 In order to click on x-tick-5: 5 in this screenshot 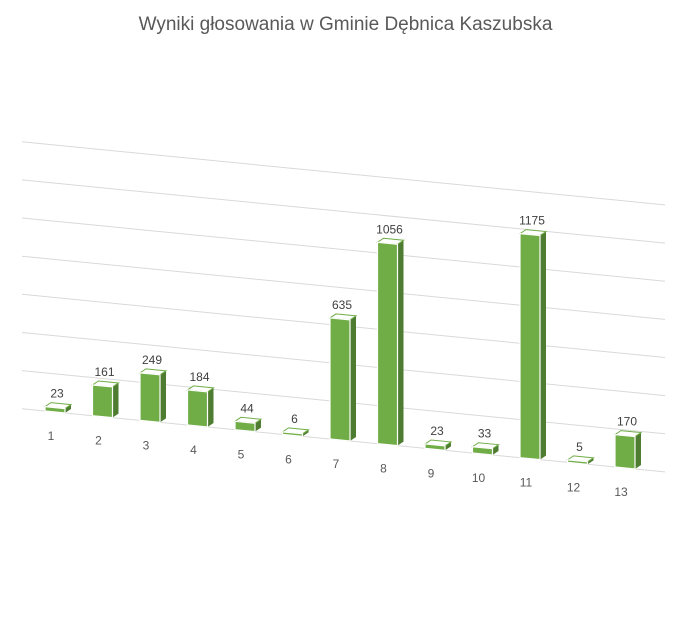, I will do `click(241, 455)`.